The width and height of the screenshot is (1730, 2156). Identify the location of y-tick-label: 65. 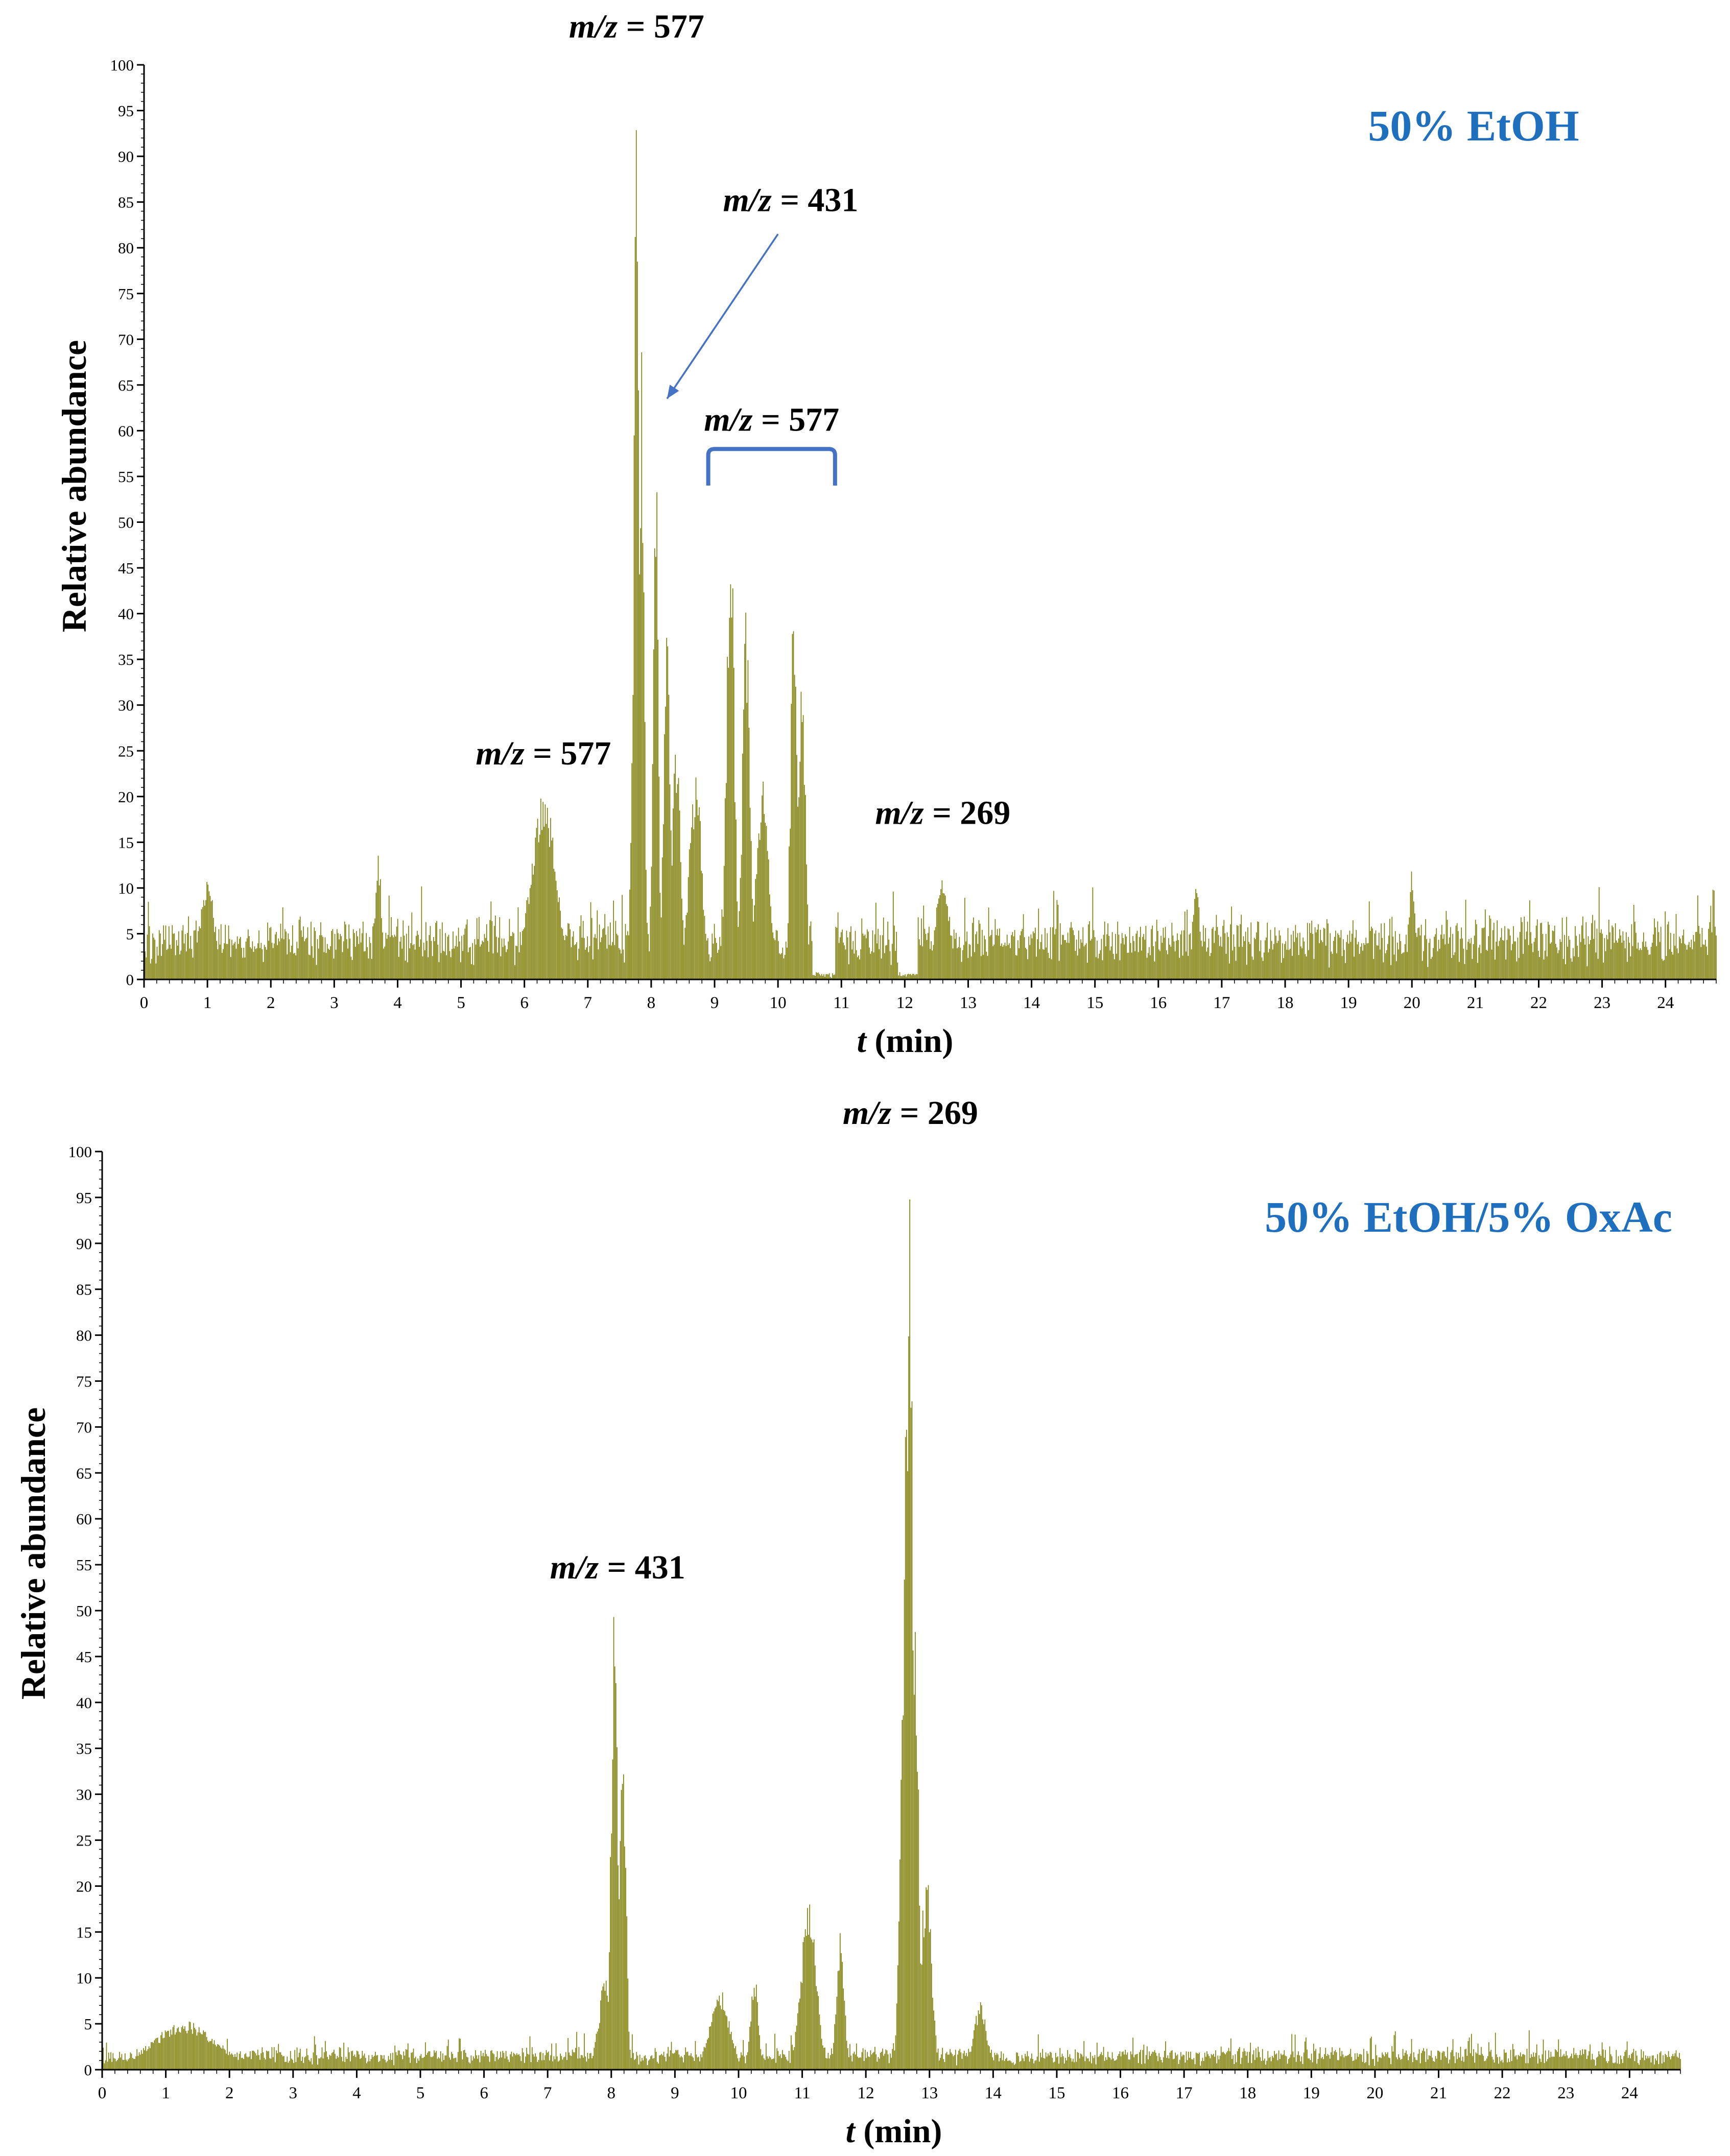
(126, 385).